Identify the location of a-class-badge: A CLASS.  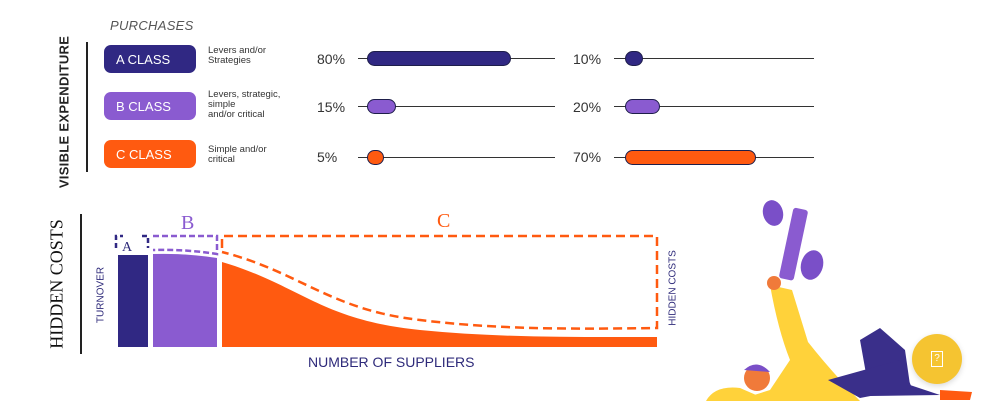
(150, 59).